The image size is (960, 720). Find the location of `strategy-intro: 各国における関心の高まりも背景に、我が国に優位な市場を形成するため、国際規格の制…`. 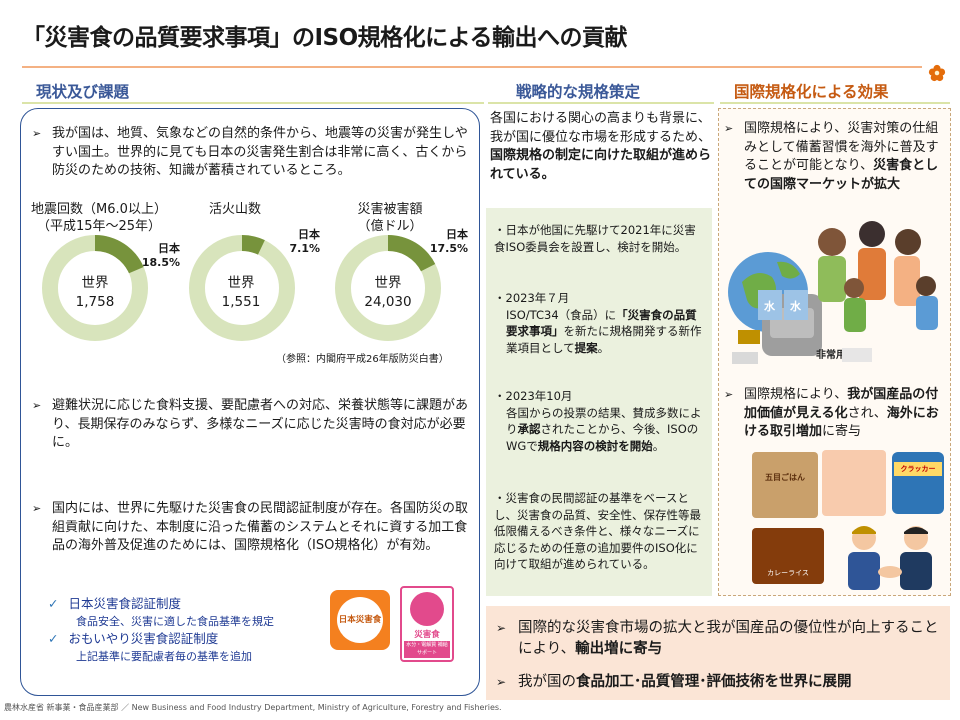

strategy-intro: 各国における関心の高まりも背景に、我が国に優位な市場を形成するため、国際規格の制… is located at coordinates (601, 146).